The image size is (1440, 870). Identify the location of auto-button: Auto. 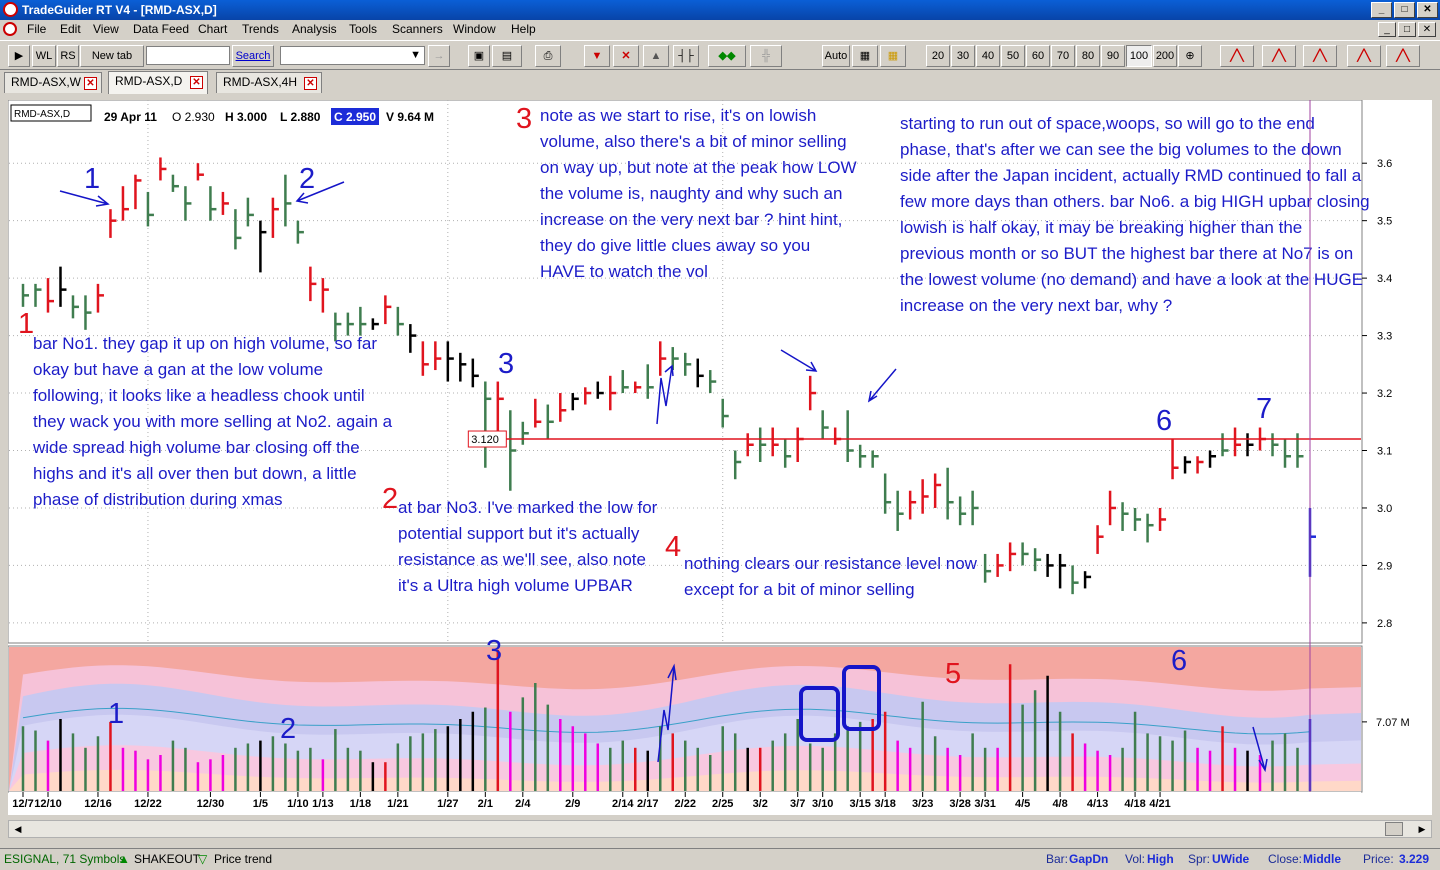
(836, 56).